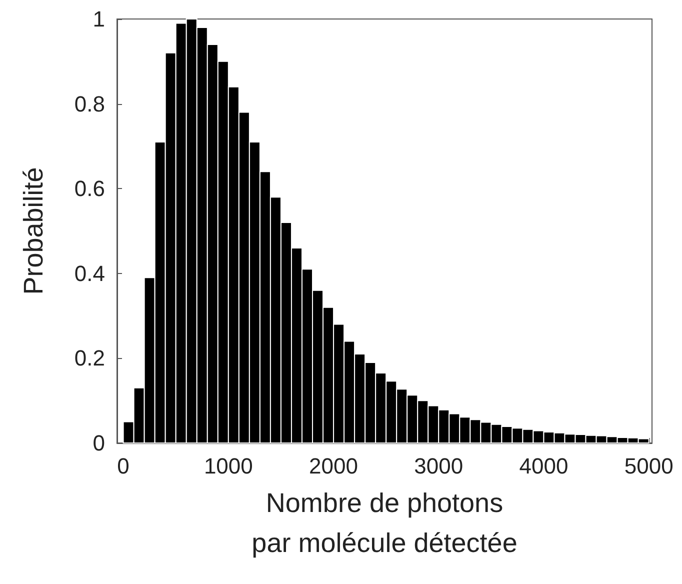 This screenshot has width=682, height=584. I want to click on y-tick-label: 1, so click(98, 19).